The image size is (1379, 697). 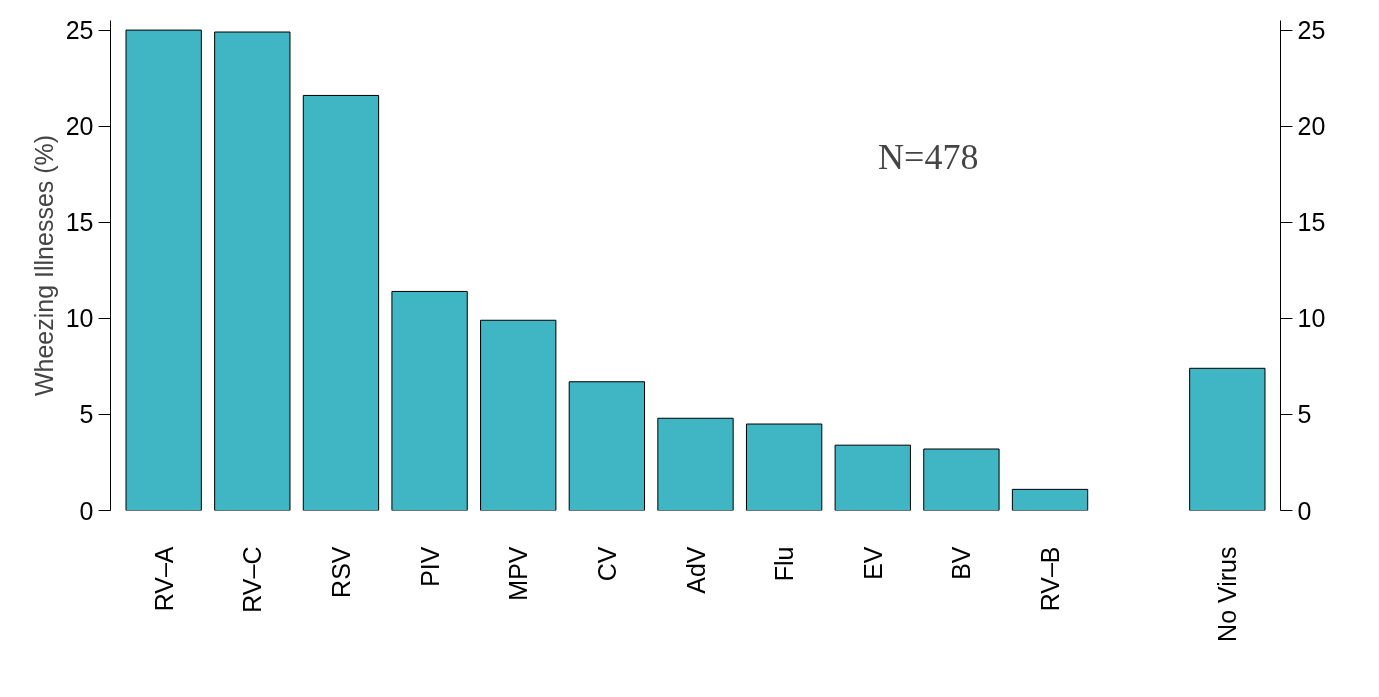 I want to click on y-tick-label: 15, so click(x=79, y=222).